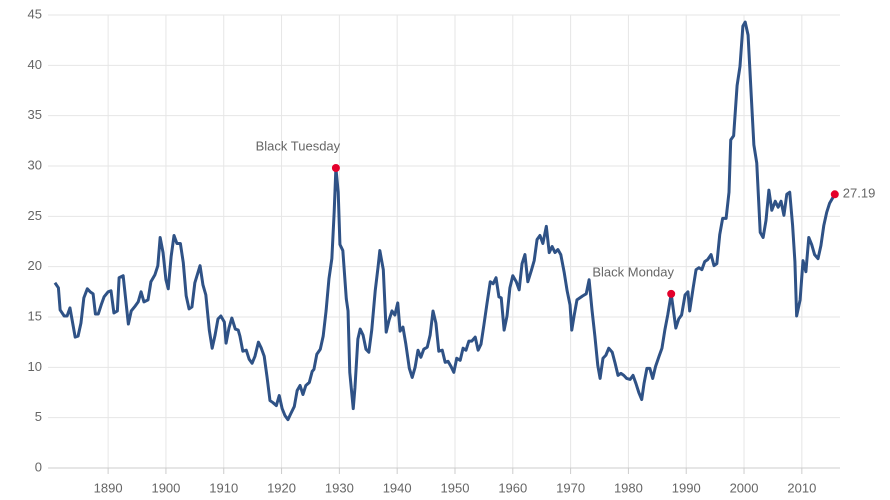 This screenshot has width=890, height=500. What do you see at coordinates (686, 487) in the screenshot?
I see `x-tick-label: 1990` at bounding box center [686, 487].